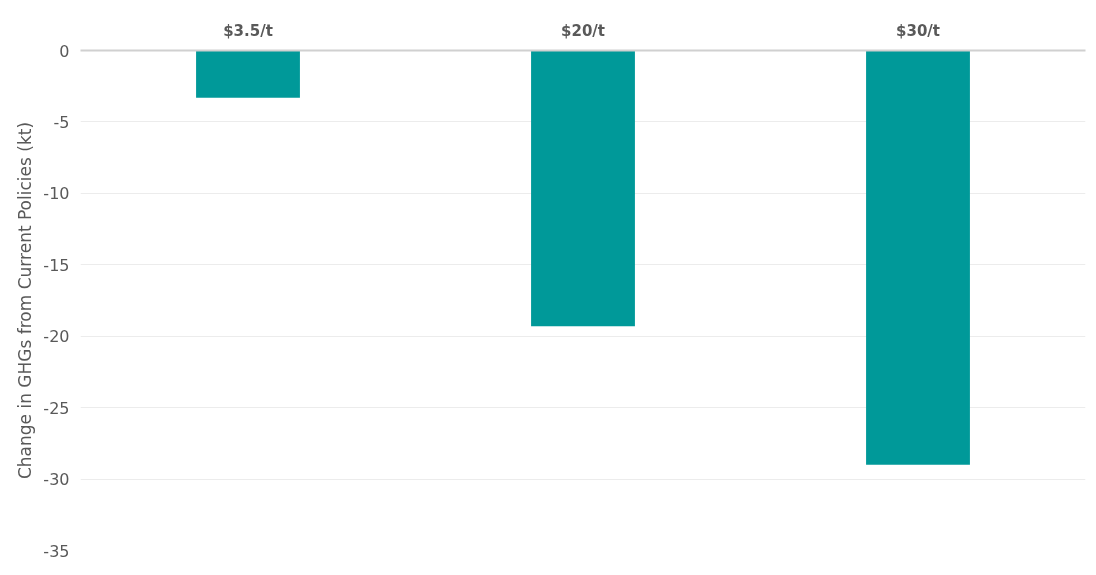  I want to click on x-tick-label: $20/t, so click(583, 30).